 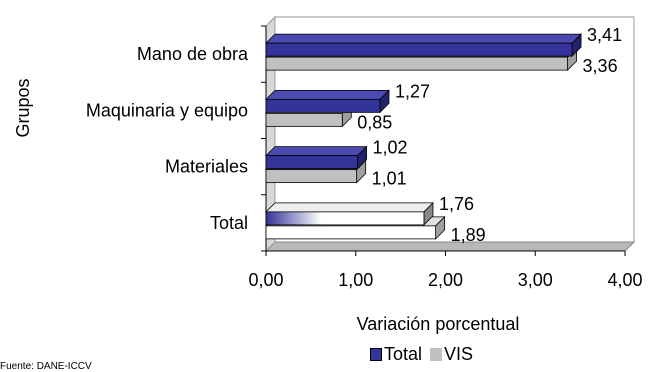 What do you see at coordinates (459, 354) in the screenshot?
I see `legend-label-vis: VIS` at bounding box center [459, 354].